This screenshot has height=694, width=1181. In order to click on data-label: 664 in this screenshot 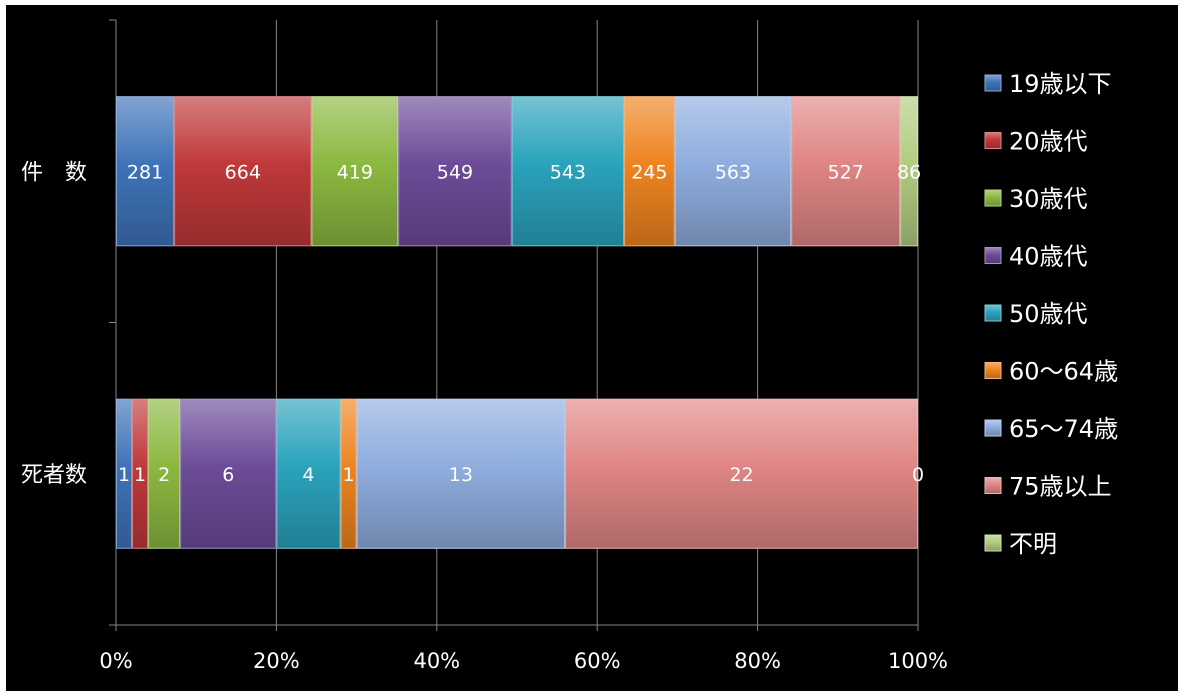, I will do `click(243, 172)`.